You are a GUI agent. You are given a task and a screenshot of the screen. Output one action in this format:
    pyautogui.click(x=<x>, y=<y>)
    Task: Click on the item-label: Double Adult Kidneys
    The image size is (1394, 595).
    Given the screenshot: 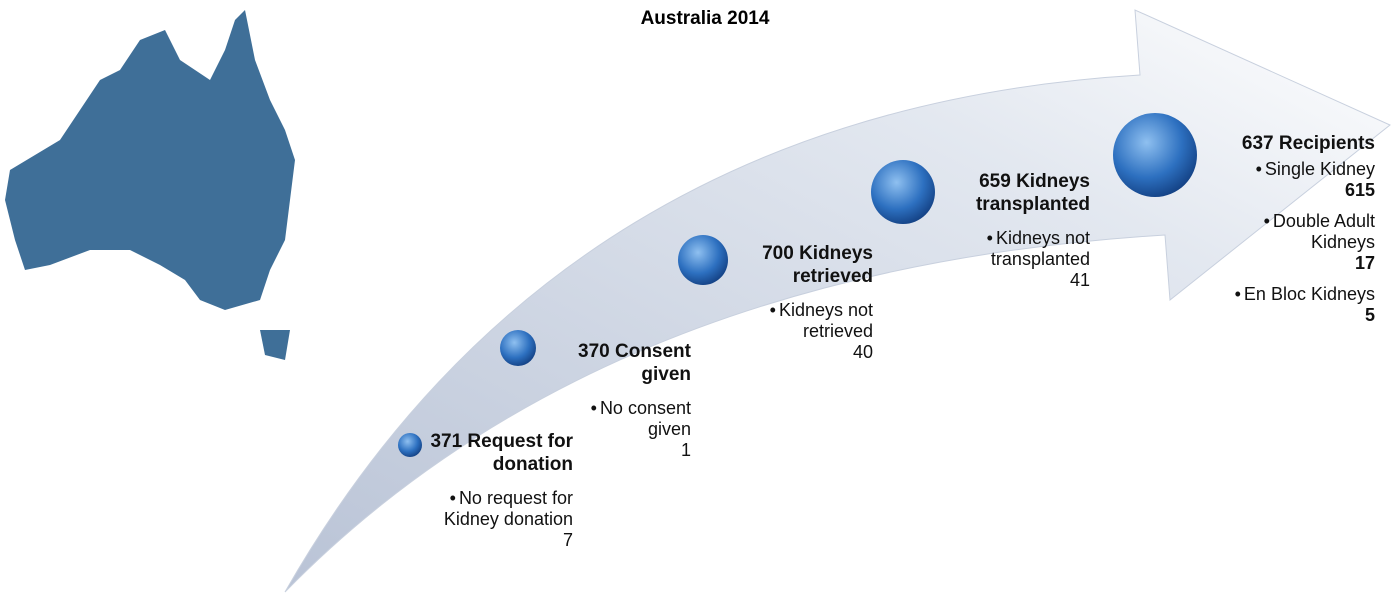 What is the action you would take?
    pyautogui.click(x=1290, y=232)
    